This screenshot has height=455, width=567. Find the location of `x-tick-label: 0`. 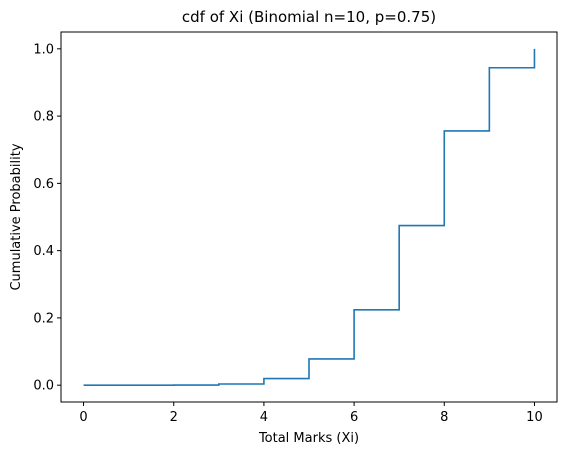

x-tick-label: 0 is located at coordinates (83, 417).